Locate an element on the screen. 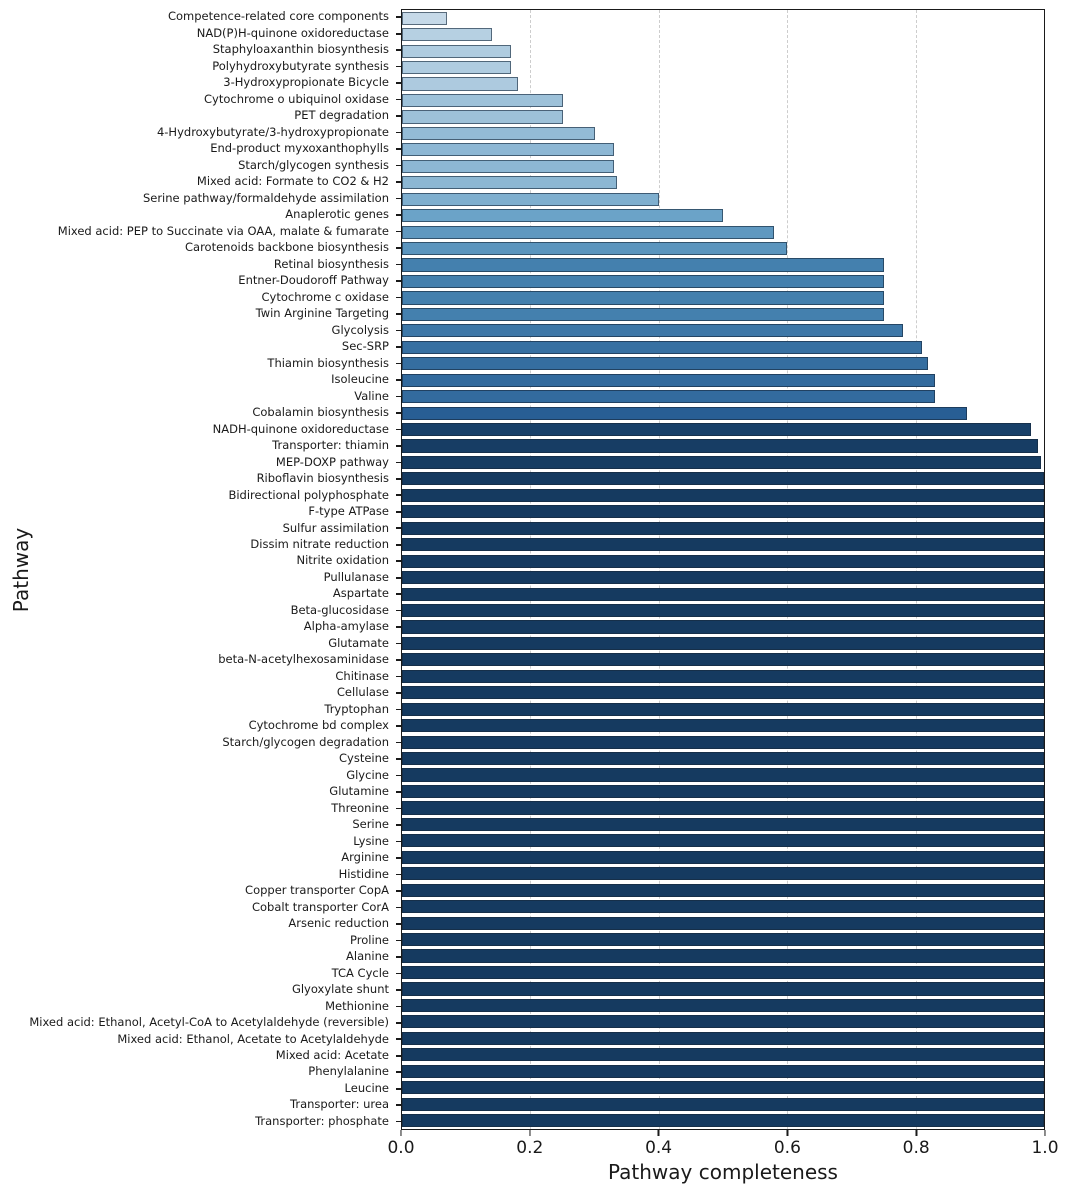 The image size is (1069, 1187). y-tick-label: Sec-SRP is located at coordinates (365, 346).